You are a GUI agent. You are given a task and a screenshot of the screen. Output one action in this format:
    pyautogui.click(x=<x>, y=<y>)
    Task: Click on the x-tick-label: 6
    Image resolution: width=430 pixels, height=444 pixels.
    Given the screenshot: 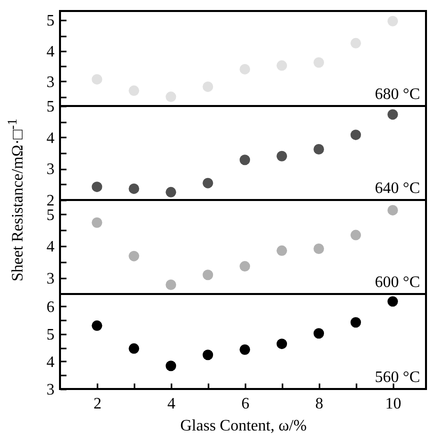 What is the action you would take?
    pyautogui.click(x=245, y=404)
    